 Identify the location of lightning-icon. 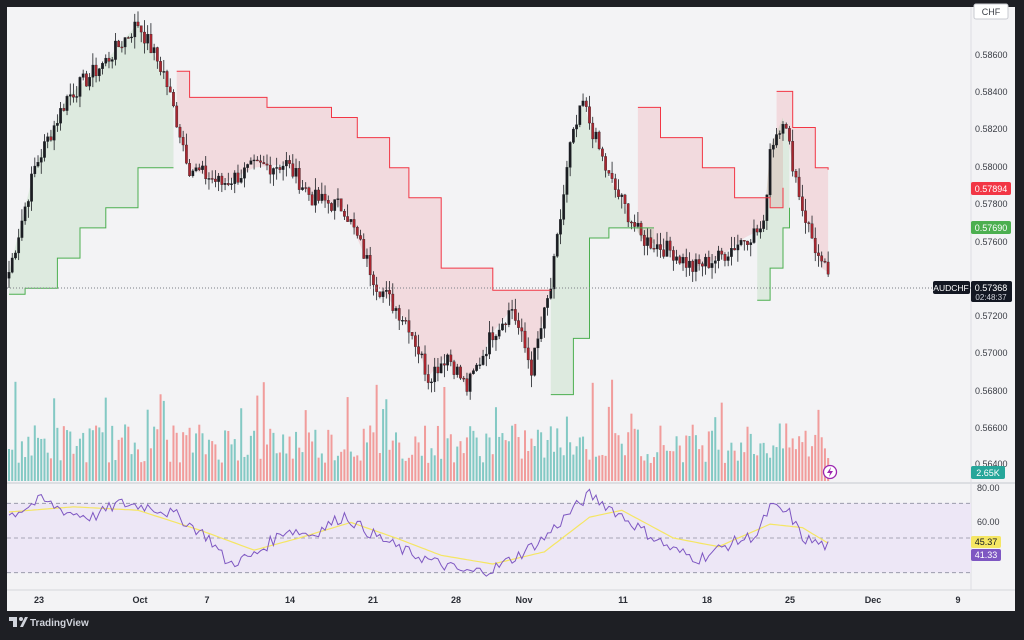
(830, 472).